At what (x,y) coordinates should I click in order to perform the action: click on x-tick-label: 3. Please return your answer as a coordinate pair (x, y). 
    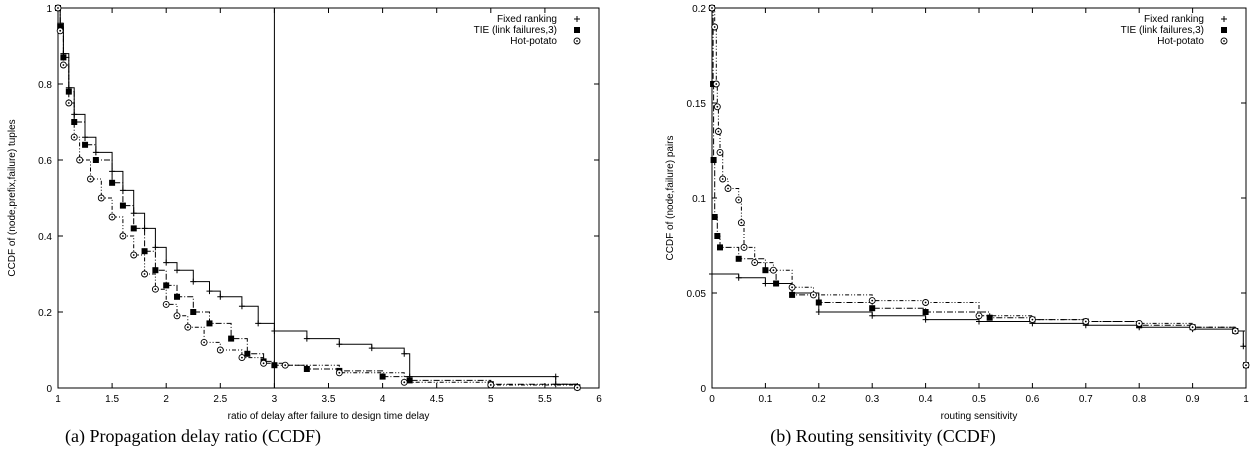
    Looking at the image, I should click on (275, 399).